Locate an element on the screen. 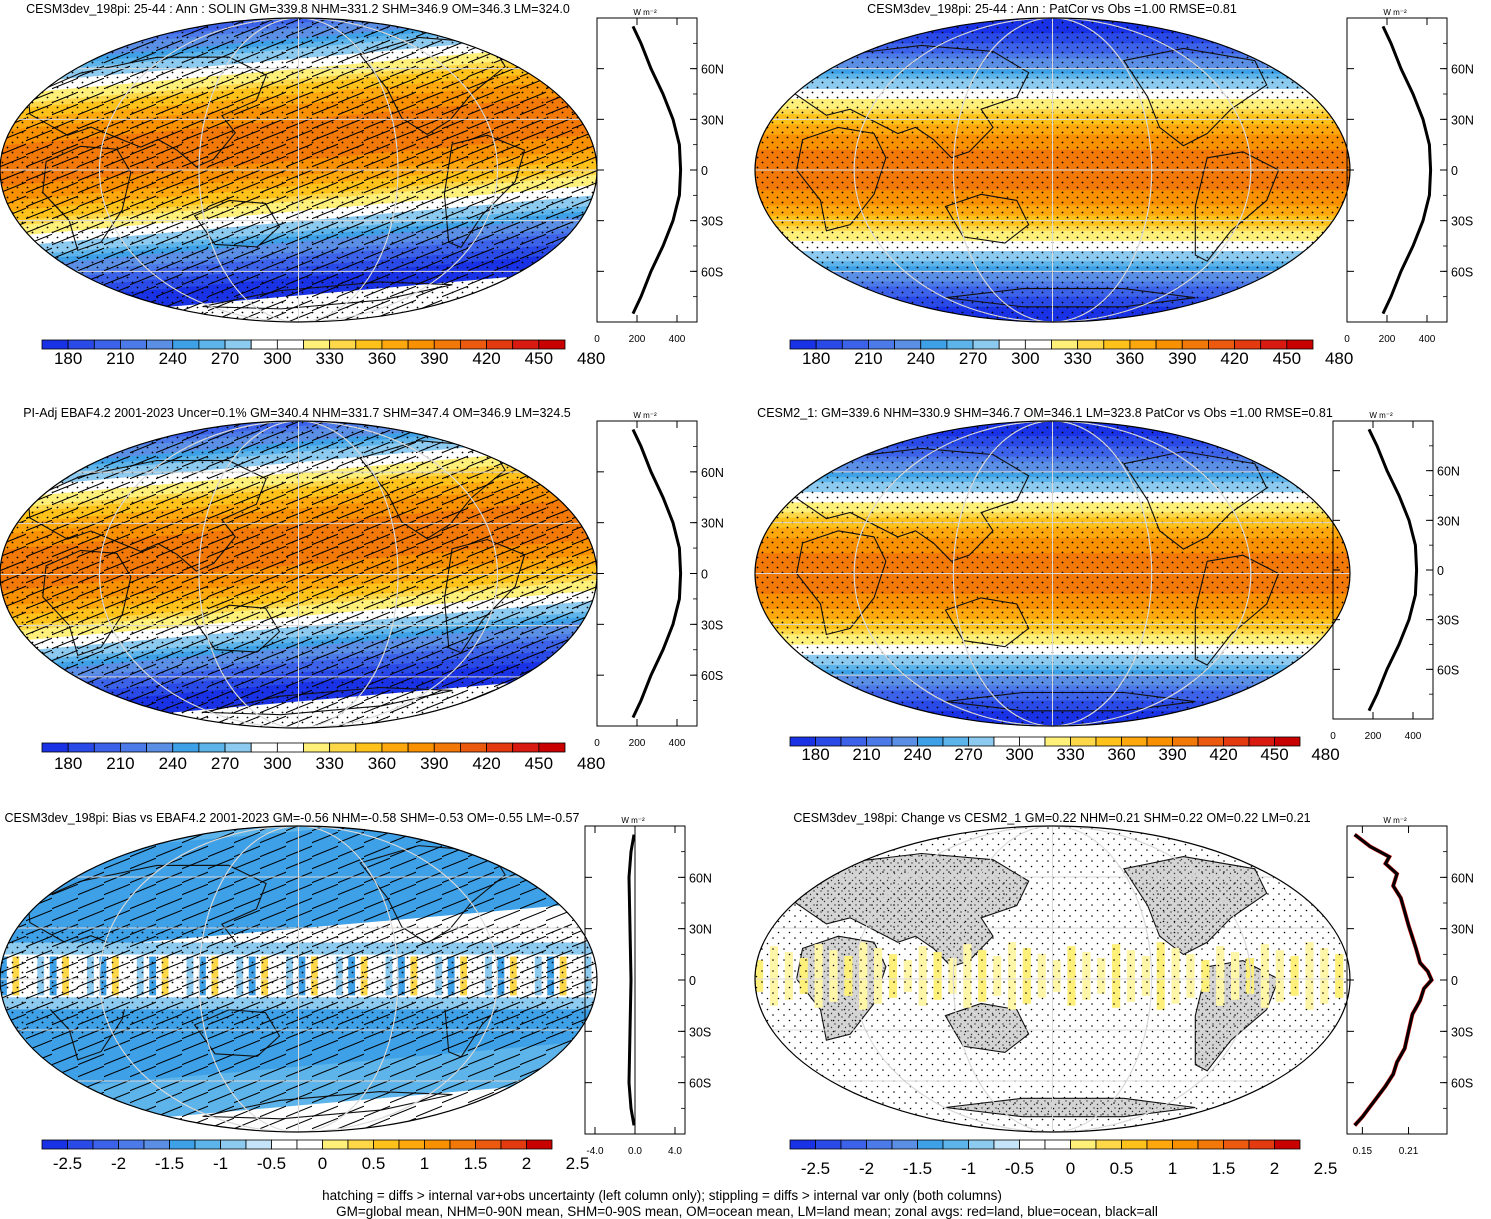 The height and width of the screenshot is (1219, 1491). colorbar-tick-label: 1.5 is located at coordinates (476, 1163).